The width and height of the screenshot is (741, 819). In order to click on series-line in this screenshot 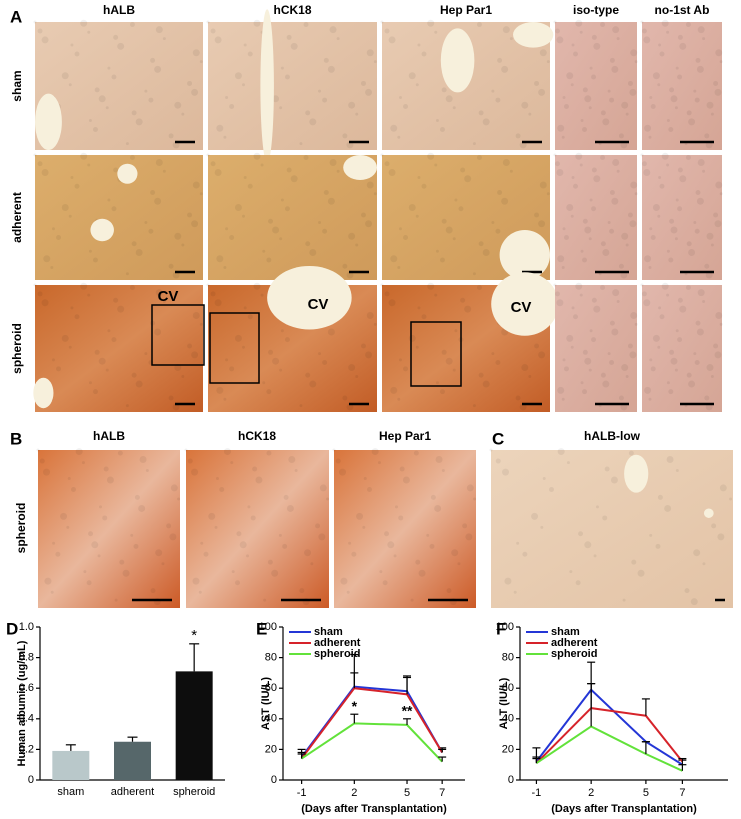, I will do `click(372, 723)`.